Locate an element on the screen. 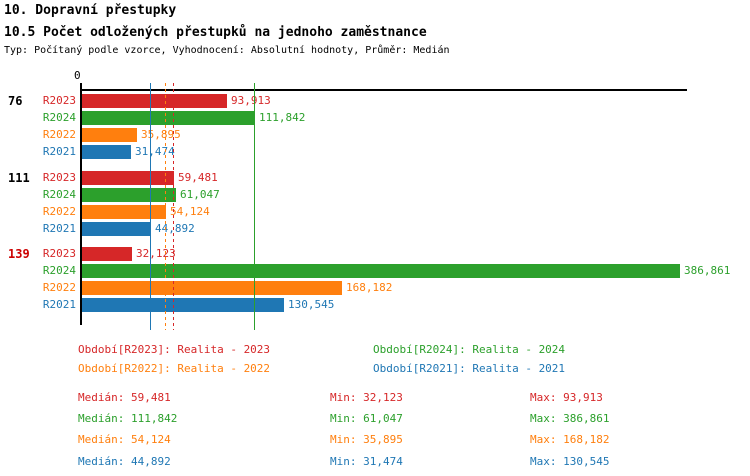  bar-value-label: 111,842 is located at coordinates (282, 117).